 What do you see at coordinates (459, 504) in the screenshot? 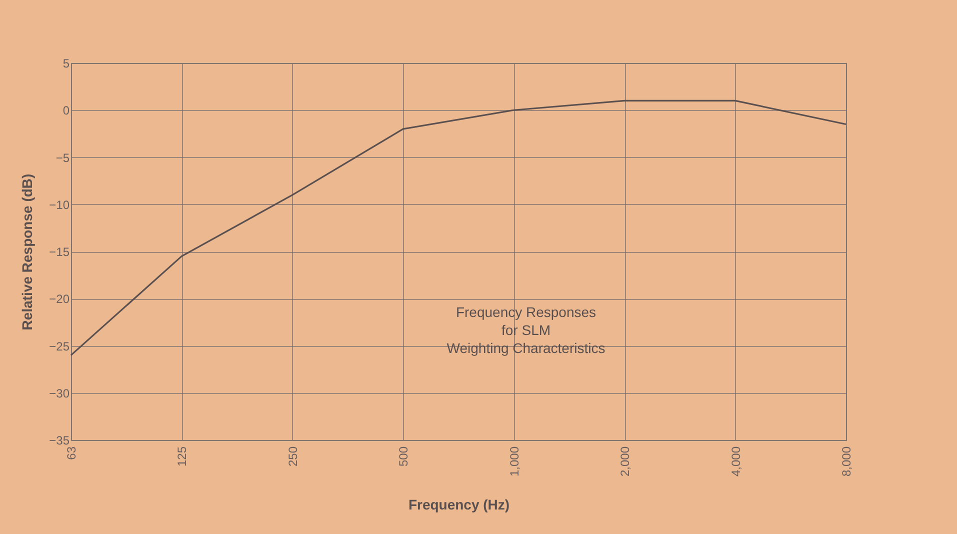
I see `x-axis-title: Frequency (Hz)` at bounding box center [459, 504].